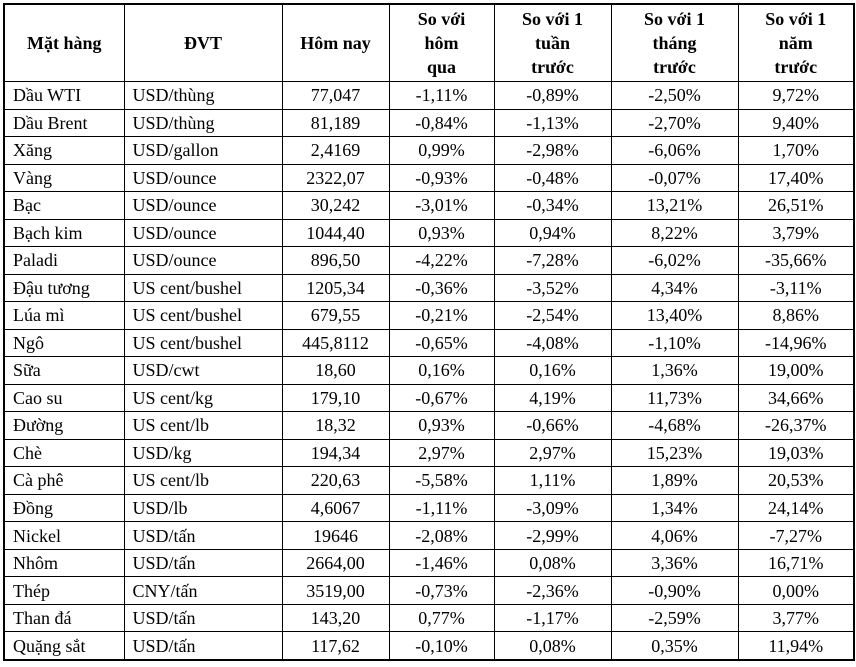 The image size is (856, 667). I want to click on change-vs-yesterday-cell: -0,65%, so click(441, 343).